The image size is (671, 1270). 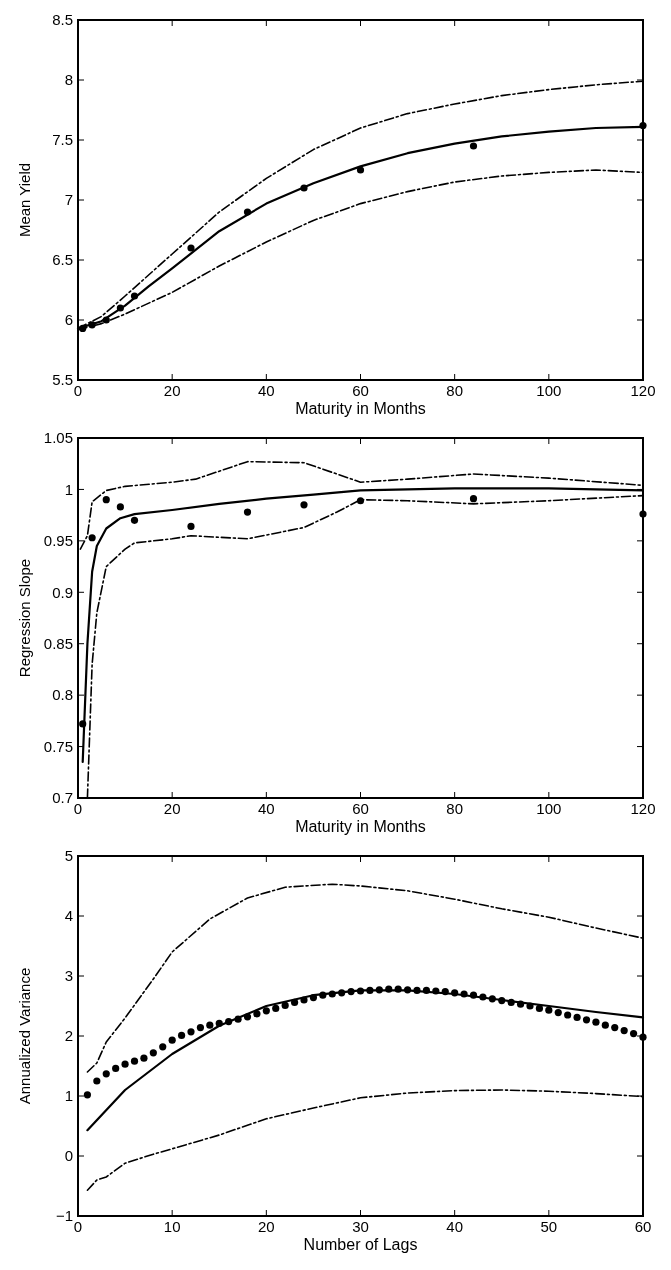 What do you see at coordinates (68, 856) in the screenshot?
I see `y-tick-label: 5` at bounding box center [68, 856].